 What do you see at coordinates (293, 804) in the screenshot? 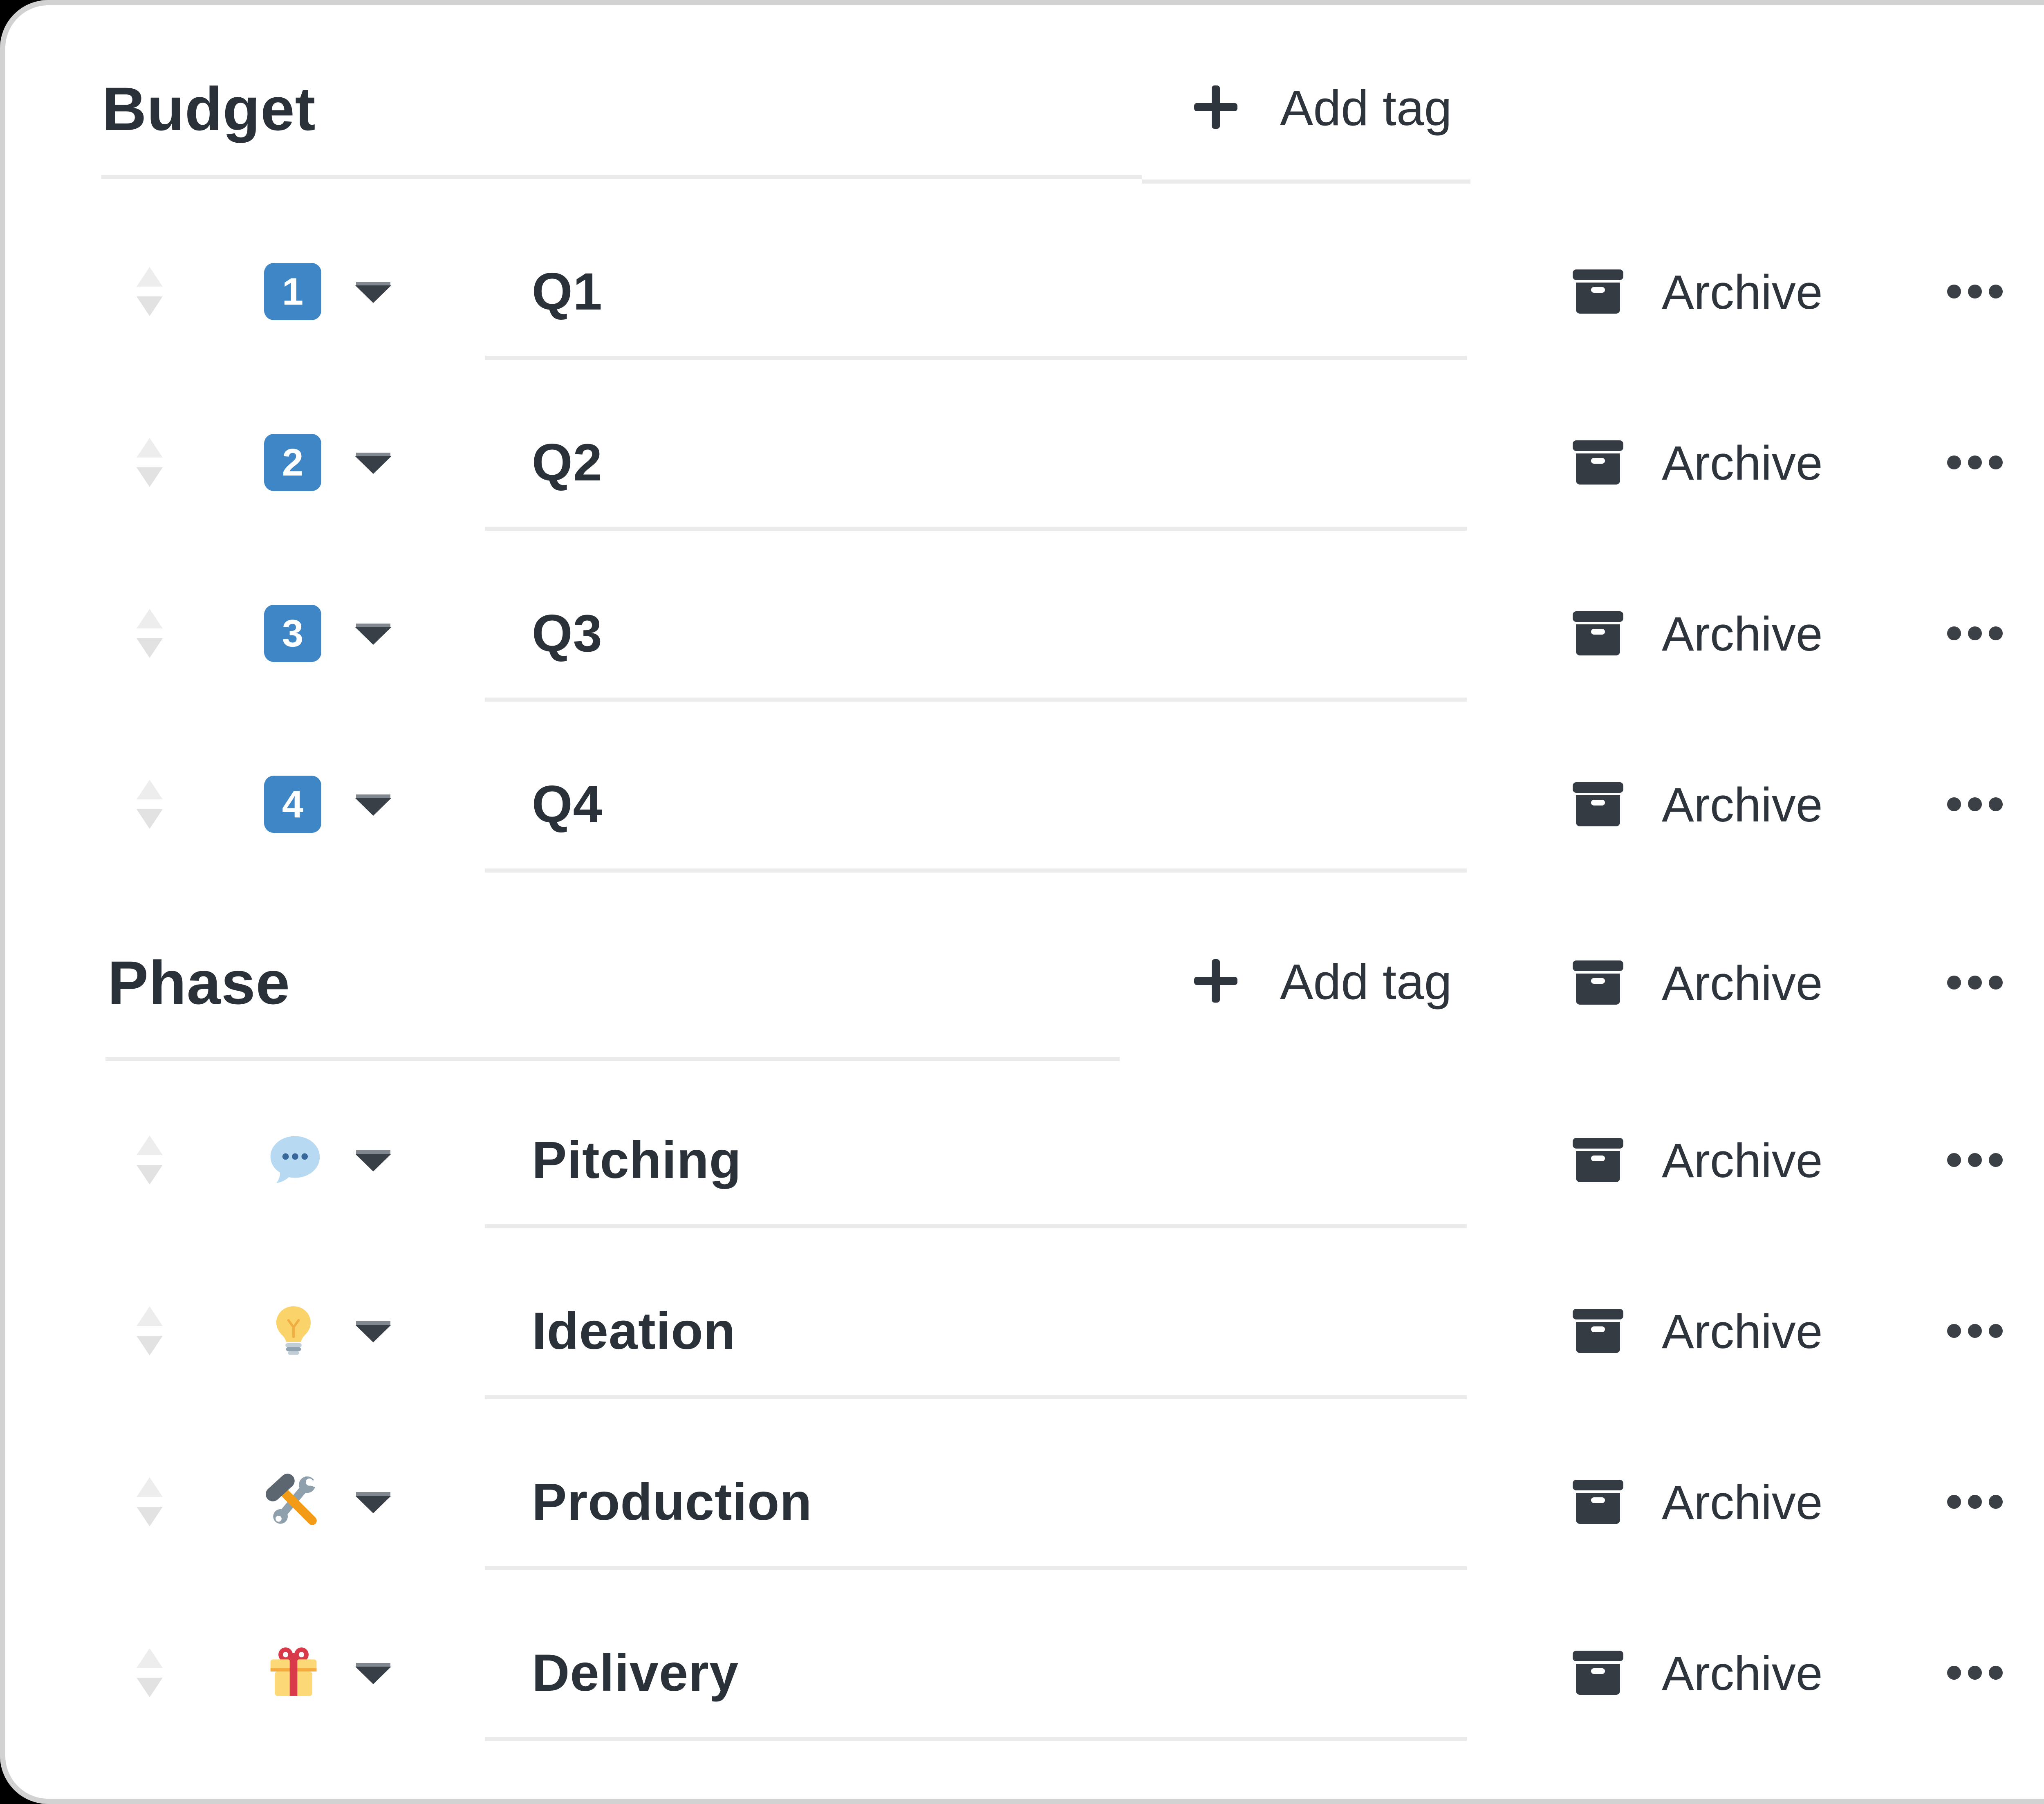
I see `keycap-4-badge: 4` at bounding box center [293, 804].